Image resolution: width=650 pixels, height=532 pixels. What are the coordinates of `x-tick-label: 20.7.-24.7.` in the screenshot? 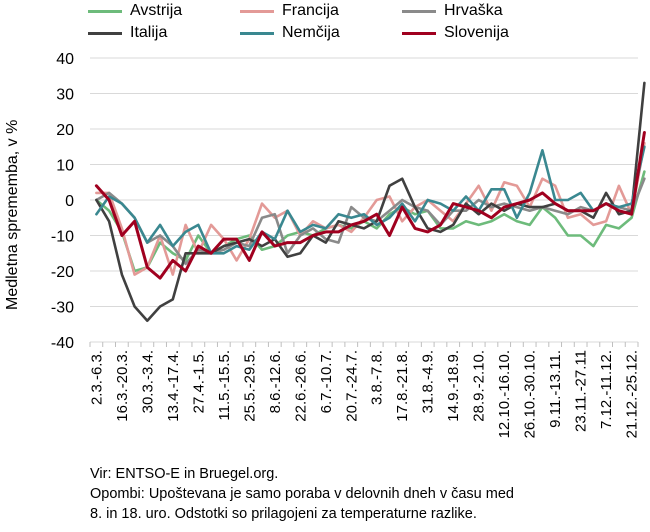 It's located at (351, 386).